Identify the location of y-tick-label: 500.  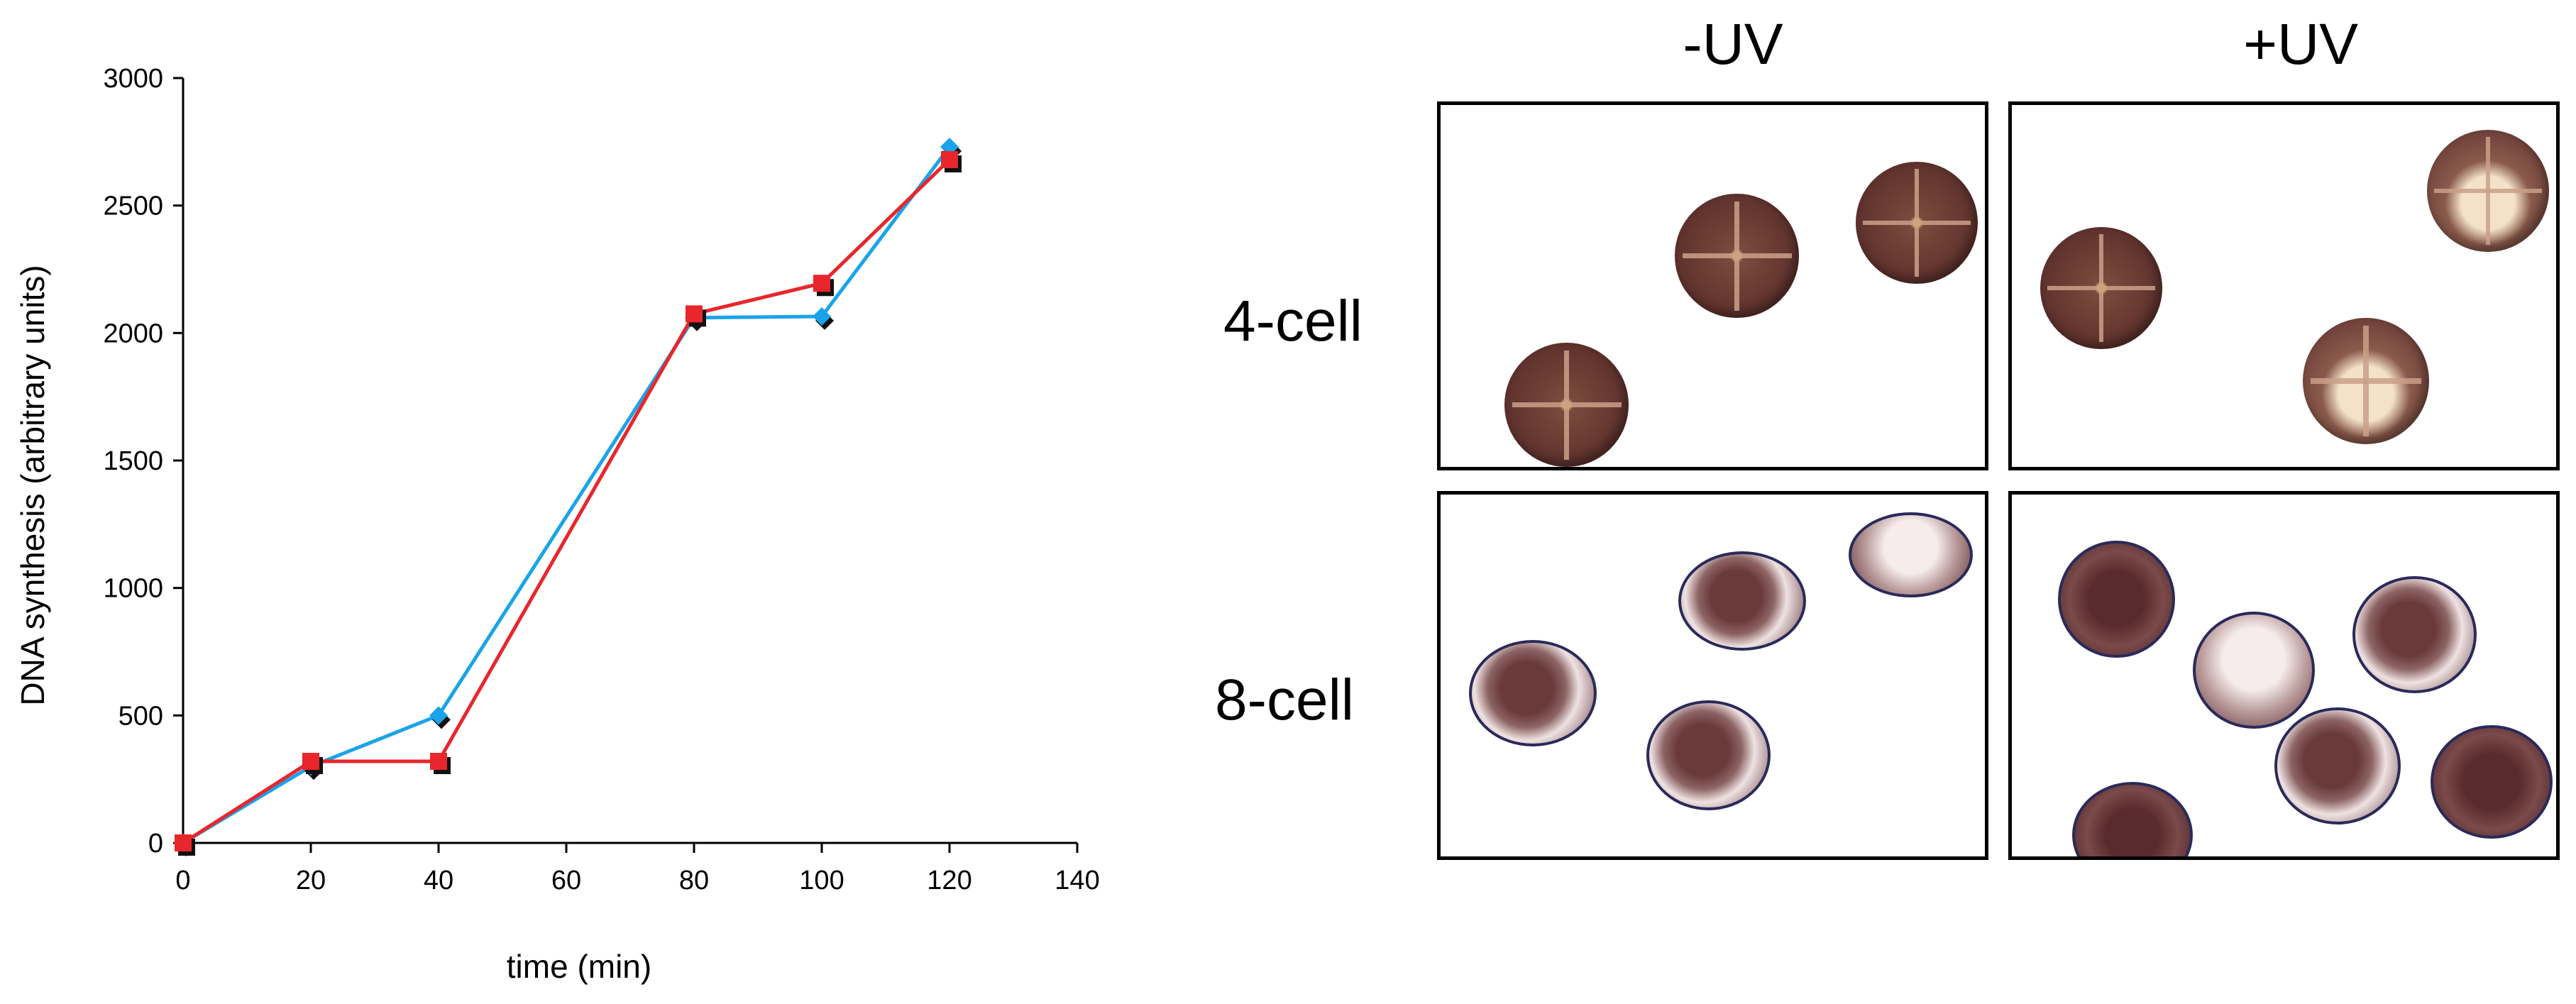
(141, 716).